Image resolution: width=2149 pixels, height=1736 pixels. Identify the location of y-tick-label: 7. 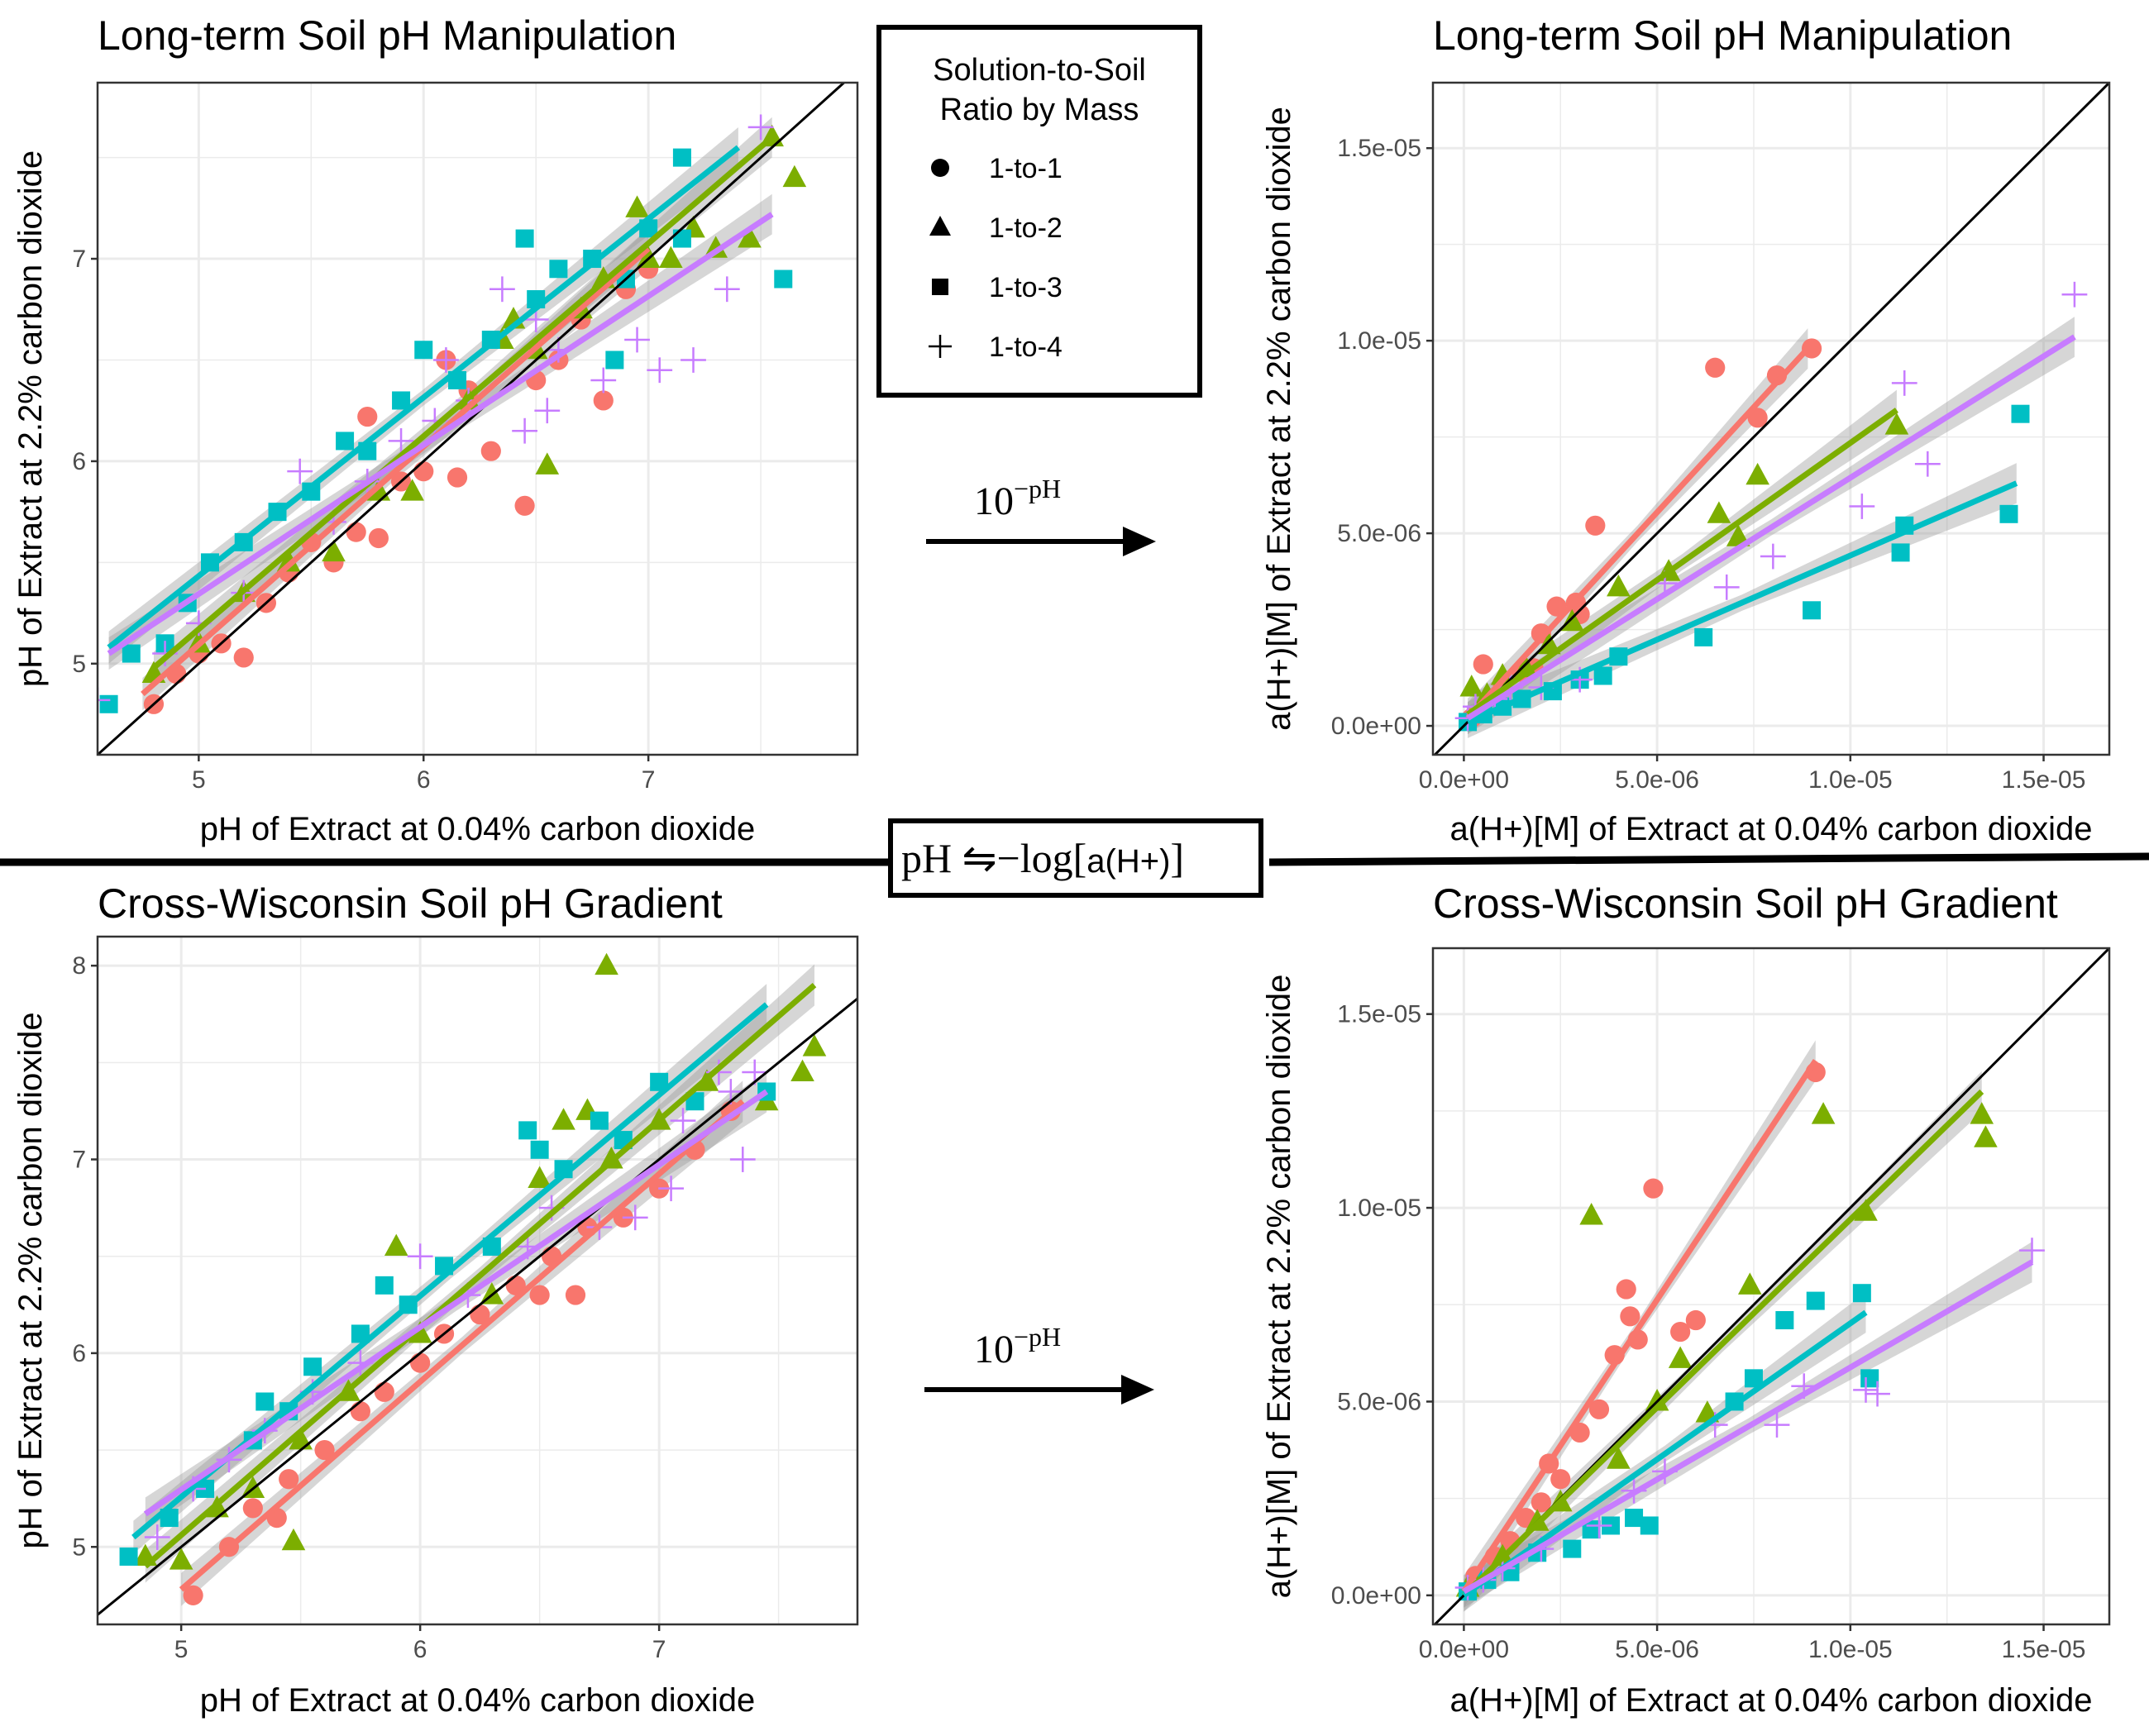
(79, 1161).